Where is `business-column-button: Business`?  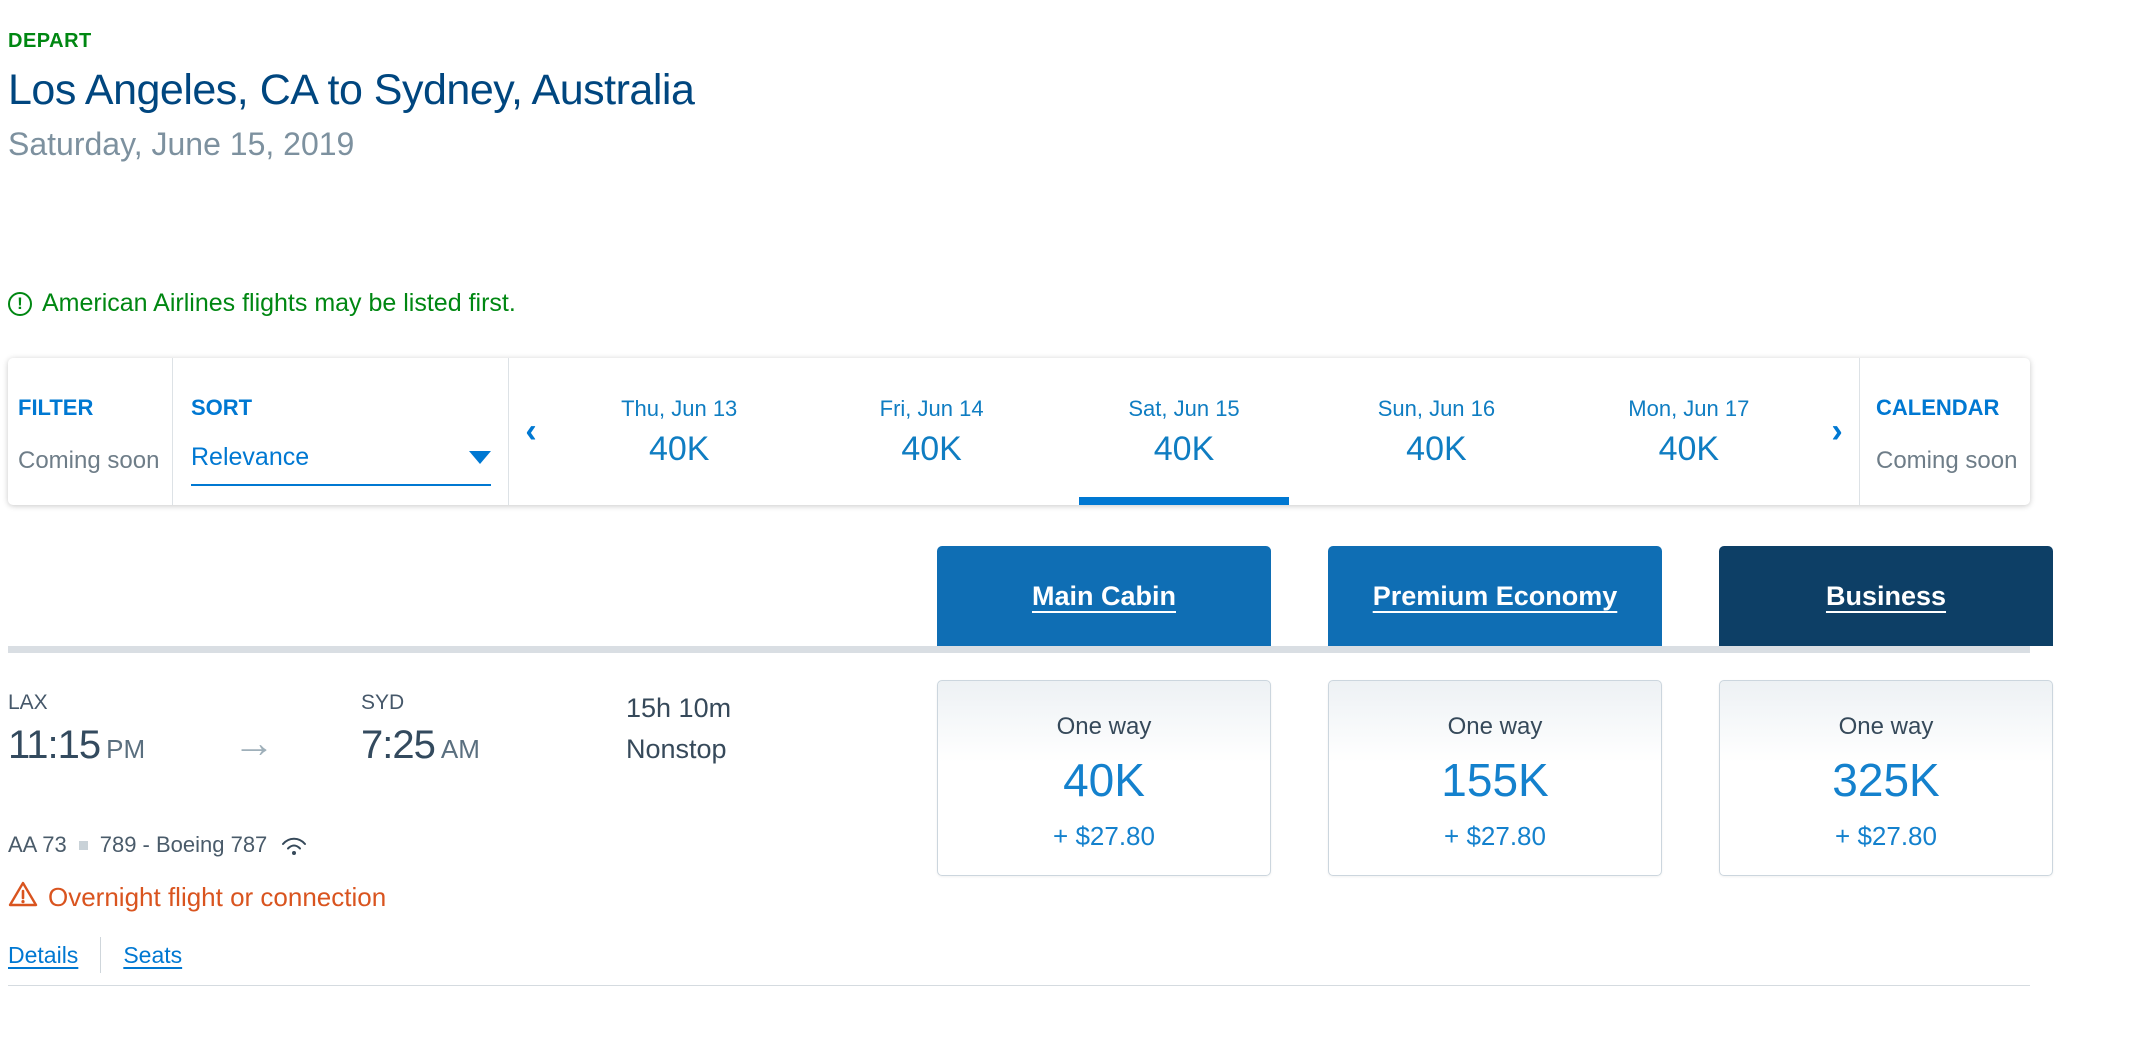 business-column-button: Business is located at coordinates (1886, 596).